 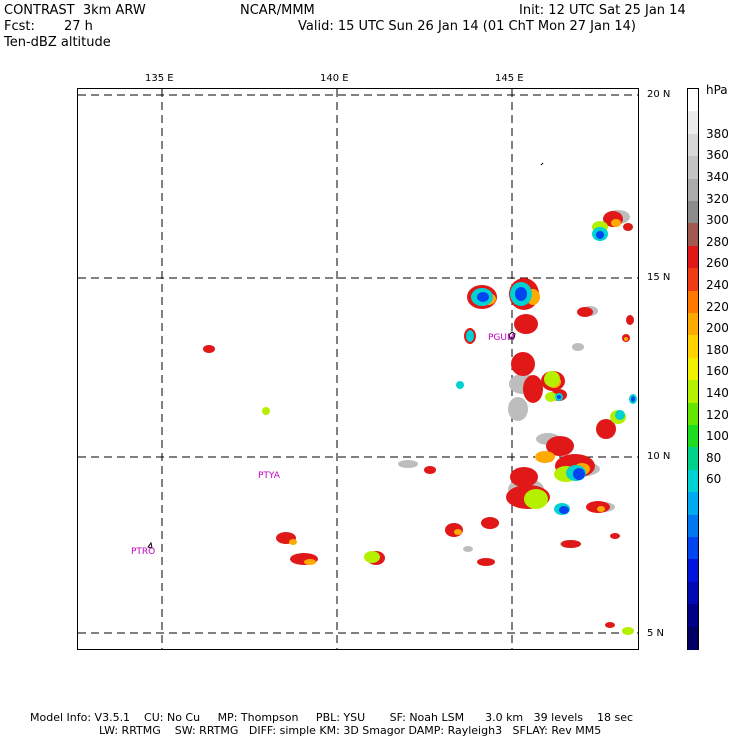 I want to click on forecast-hours: 27 h, so click(x=78, y=26).